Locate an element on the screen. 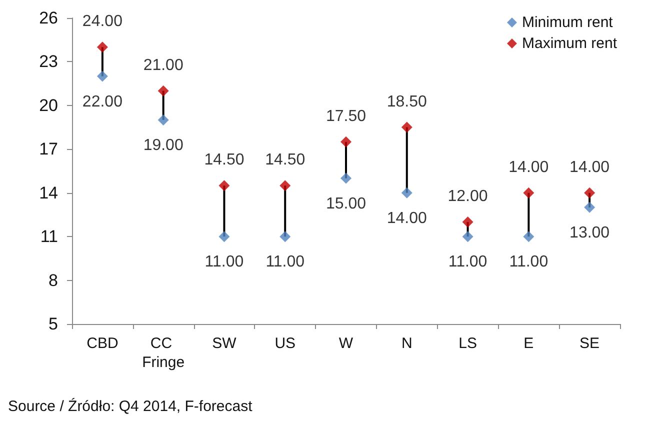 This screenshot has height=426, width=662. y-tick-label: 14 is located at coordinates (48, 192).